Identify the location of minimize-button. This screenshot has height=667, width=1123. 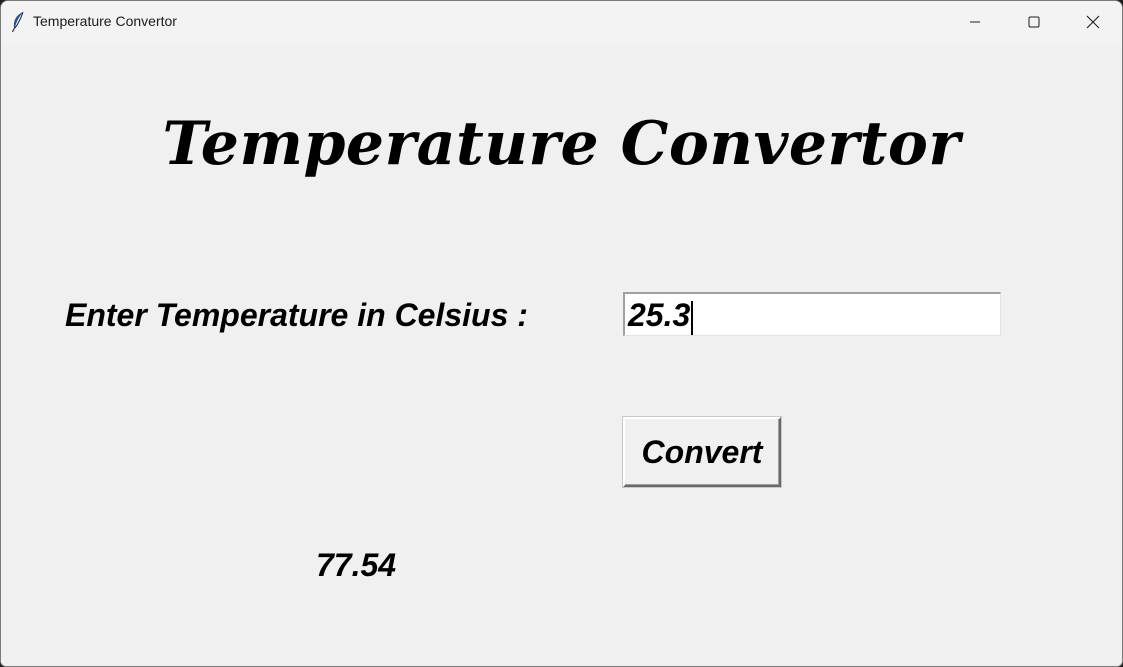
(975, 22).